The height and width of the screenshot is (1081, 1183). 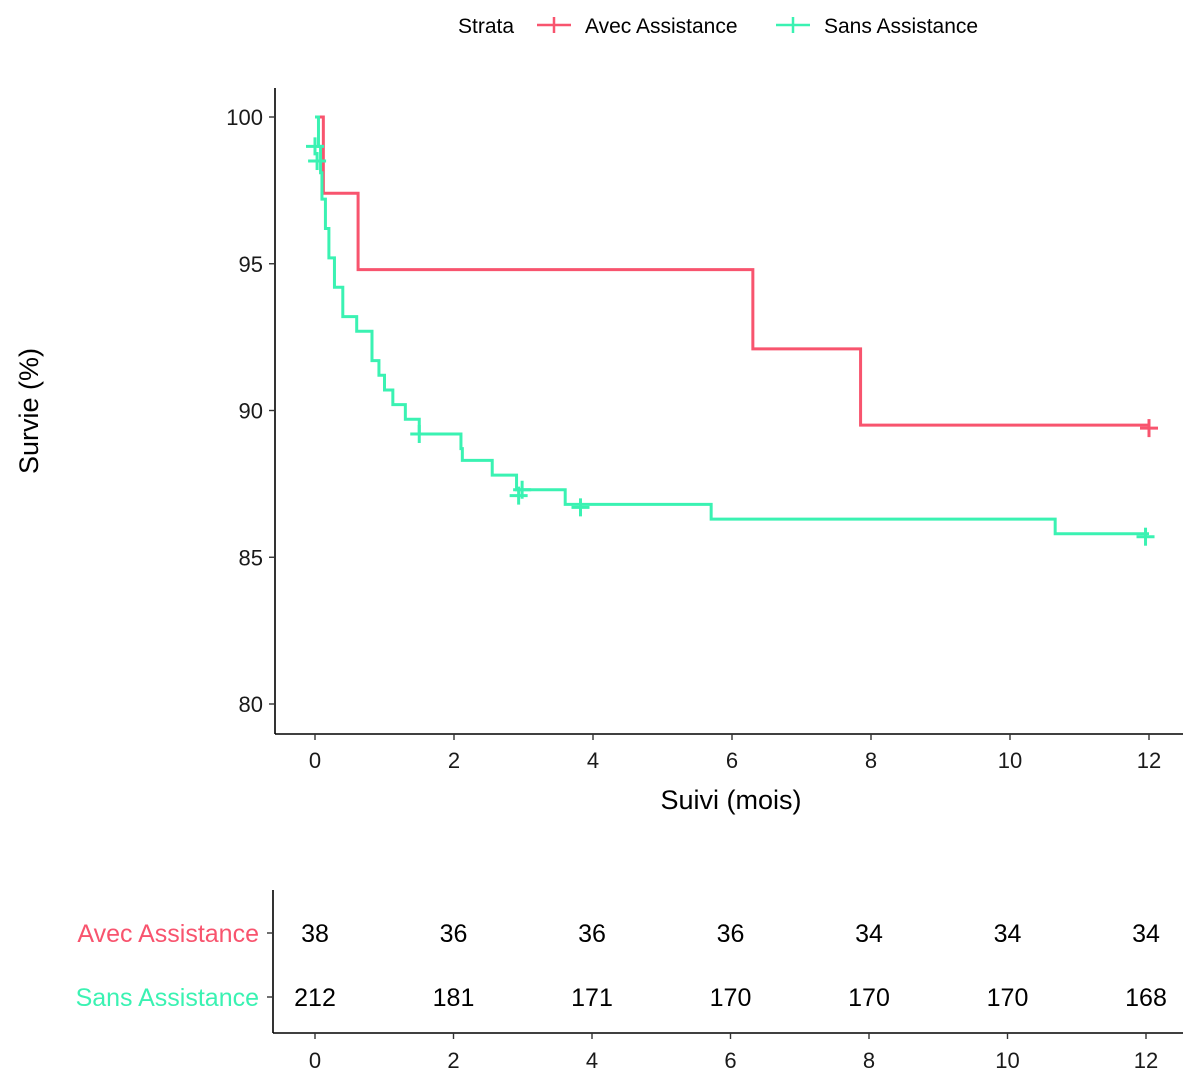 What do you see at coordinates (731, 998) in the screenshot?
I see `risk-value-sans-assistance-6: 170` at bounding box center [731, 998].